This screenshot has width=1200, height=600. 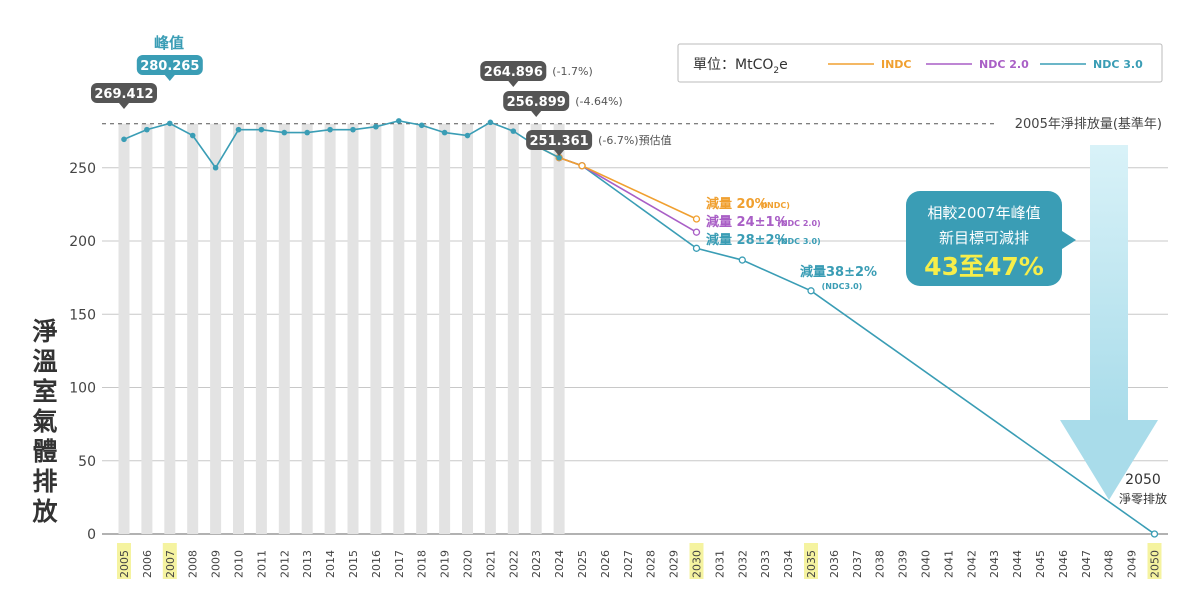 I want to click on target-text-1: 減量 20%, so click(x=737, y=204).